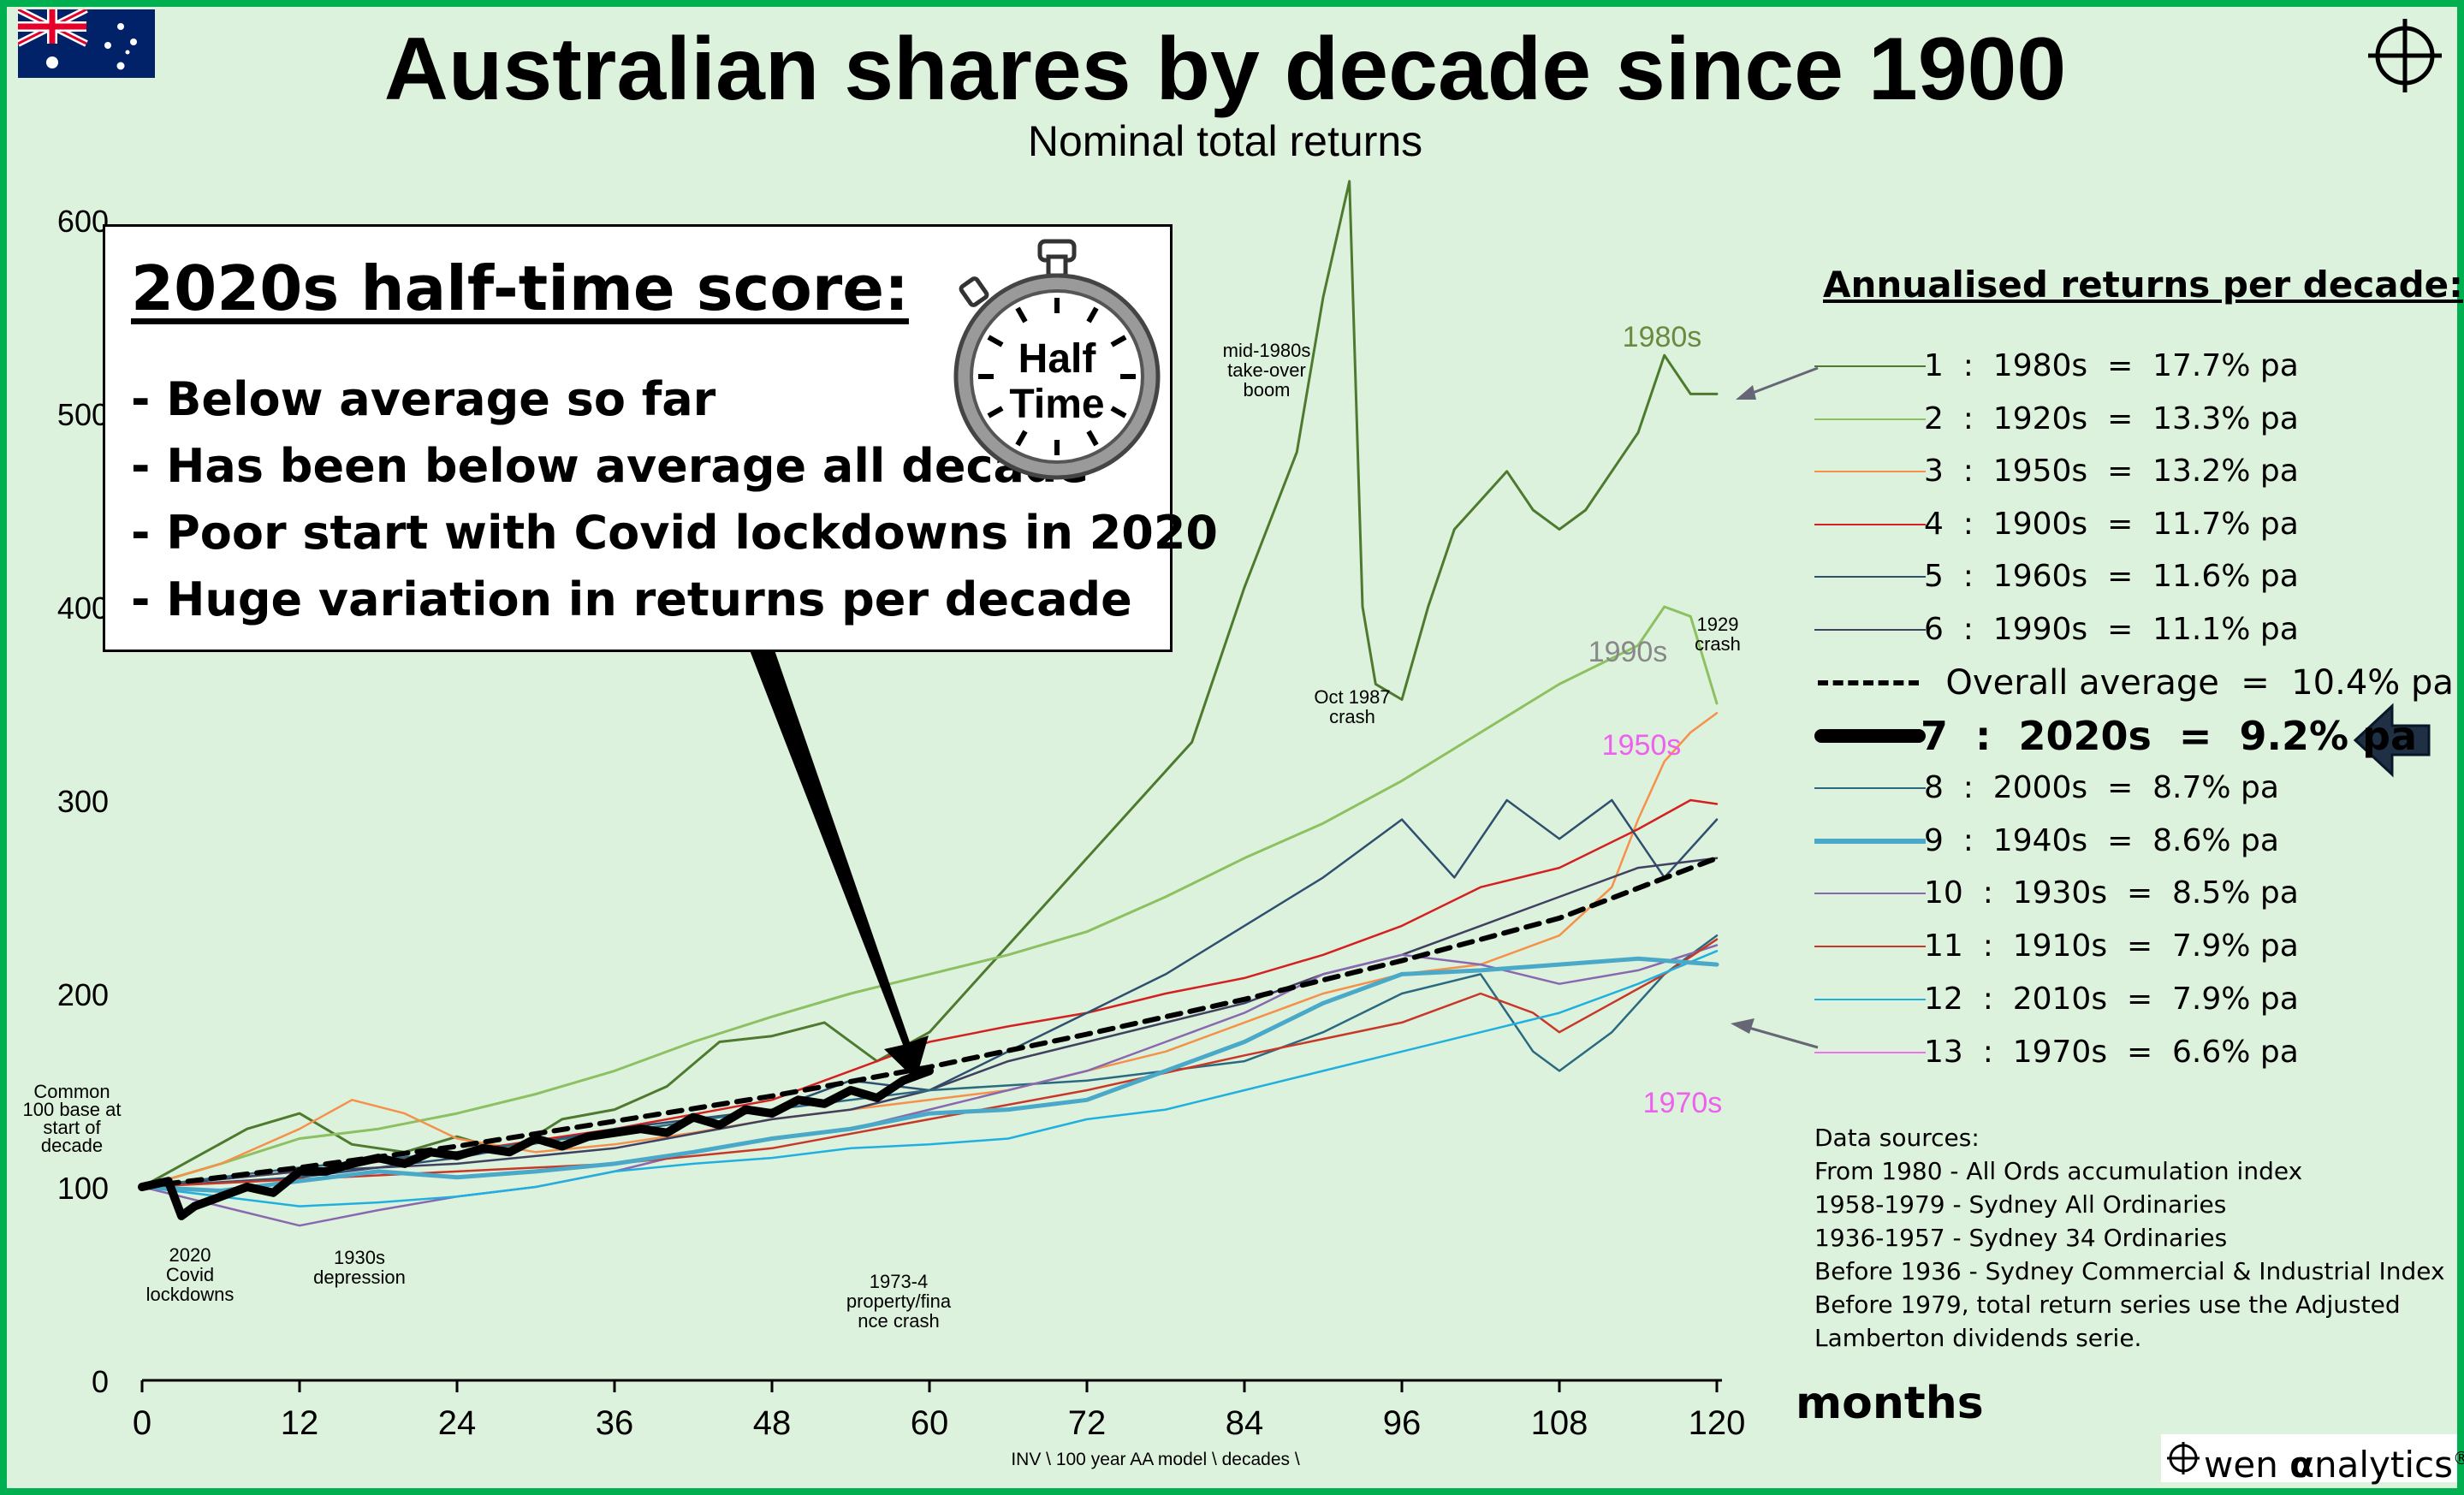  I want to click on legend-entry: 3 : 1950s = 13.2% pa, so click(2131, 471).